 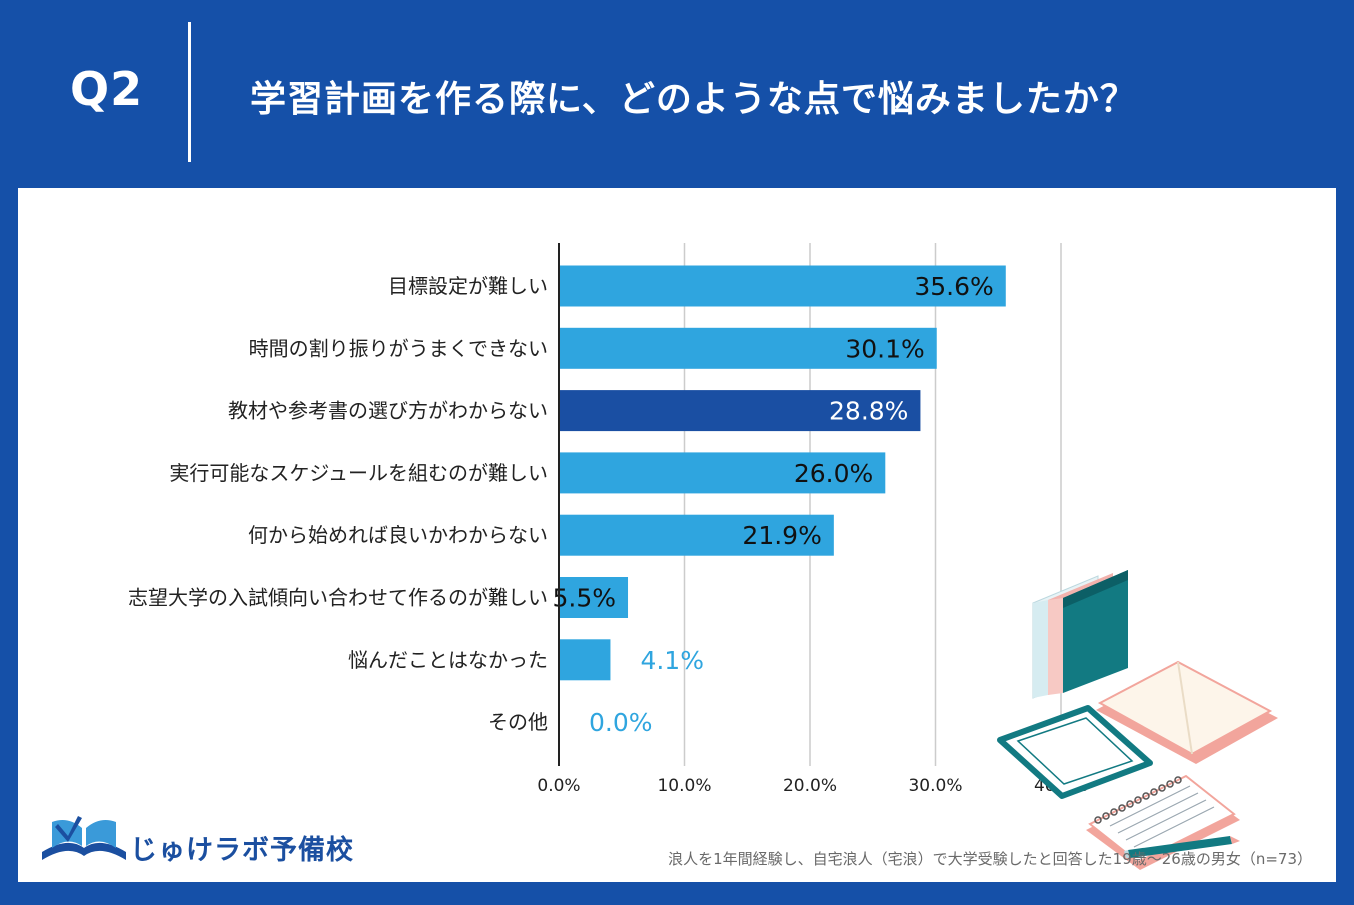 What do you see at coordinates (1163, 822) in the screenshot?
I see `notebook-icon` at bounding box center [1163, 822].